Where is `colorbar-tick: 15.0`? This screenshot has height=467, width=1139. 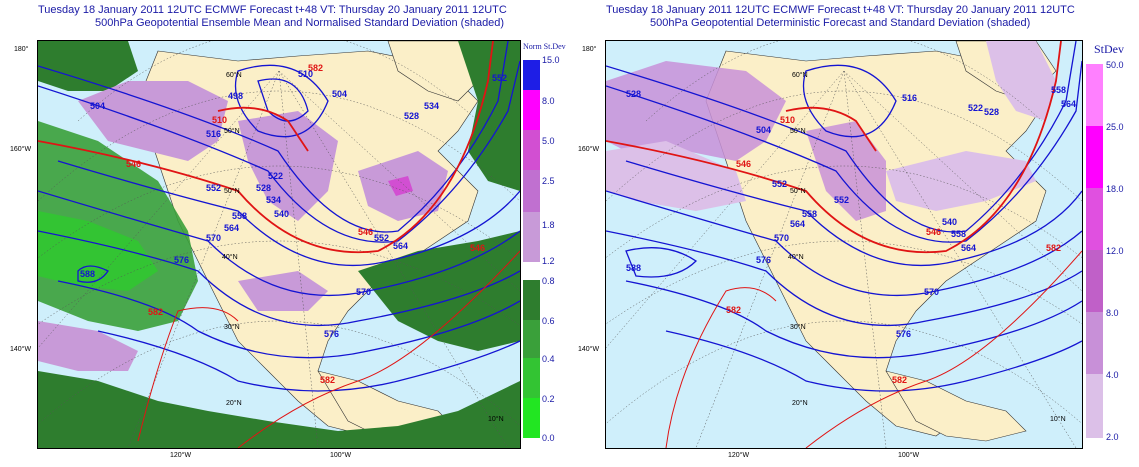
colorbar-tick: 15.0 is located at coordinates (551, 60).